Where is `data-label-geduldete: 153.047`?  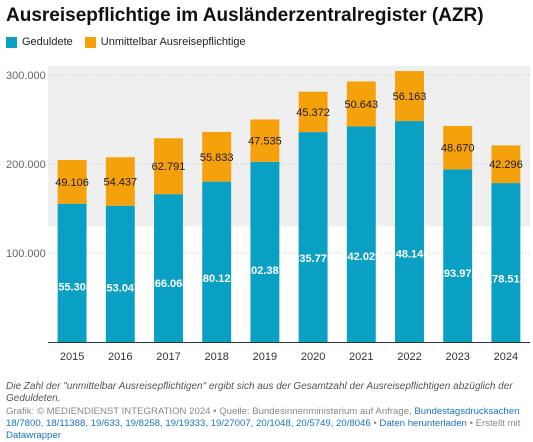 data-label-geduldete: 153.047 is located at coordinates (120, 288).